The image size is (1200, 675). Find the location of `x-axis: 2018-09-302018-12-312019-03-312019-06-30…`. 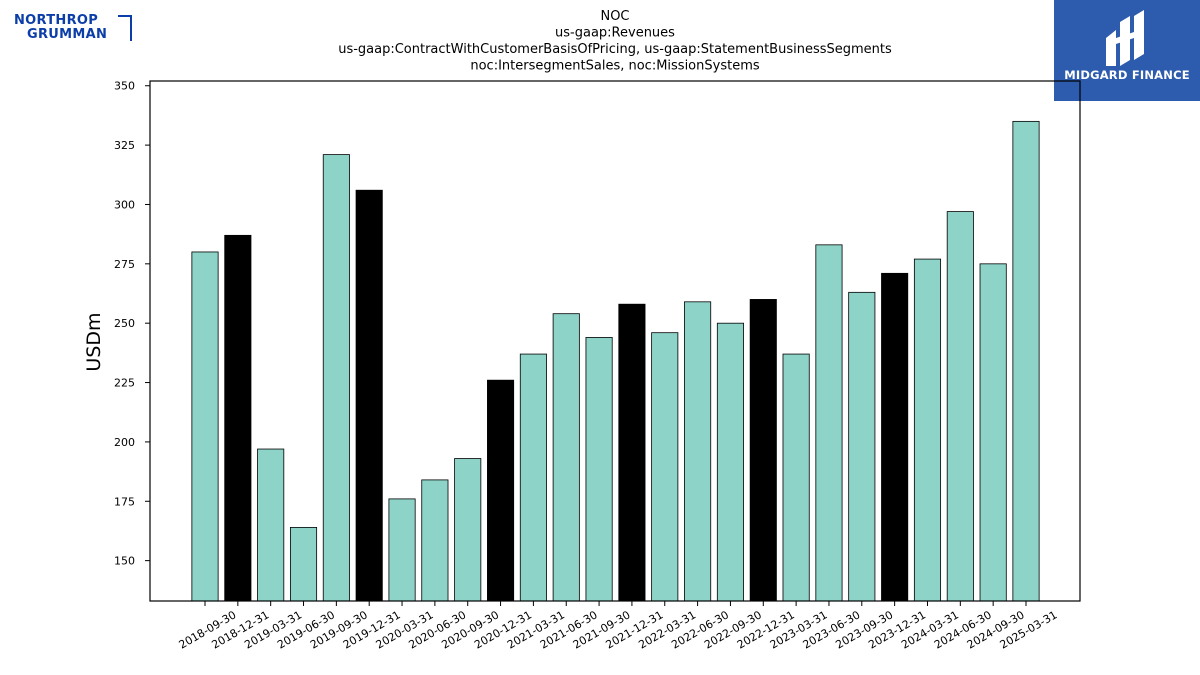

x-axis: 2018-09-302018-12-312019-03-312019-06-30… is located at coordinates (618, 626).